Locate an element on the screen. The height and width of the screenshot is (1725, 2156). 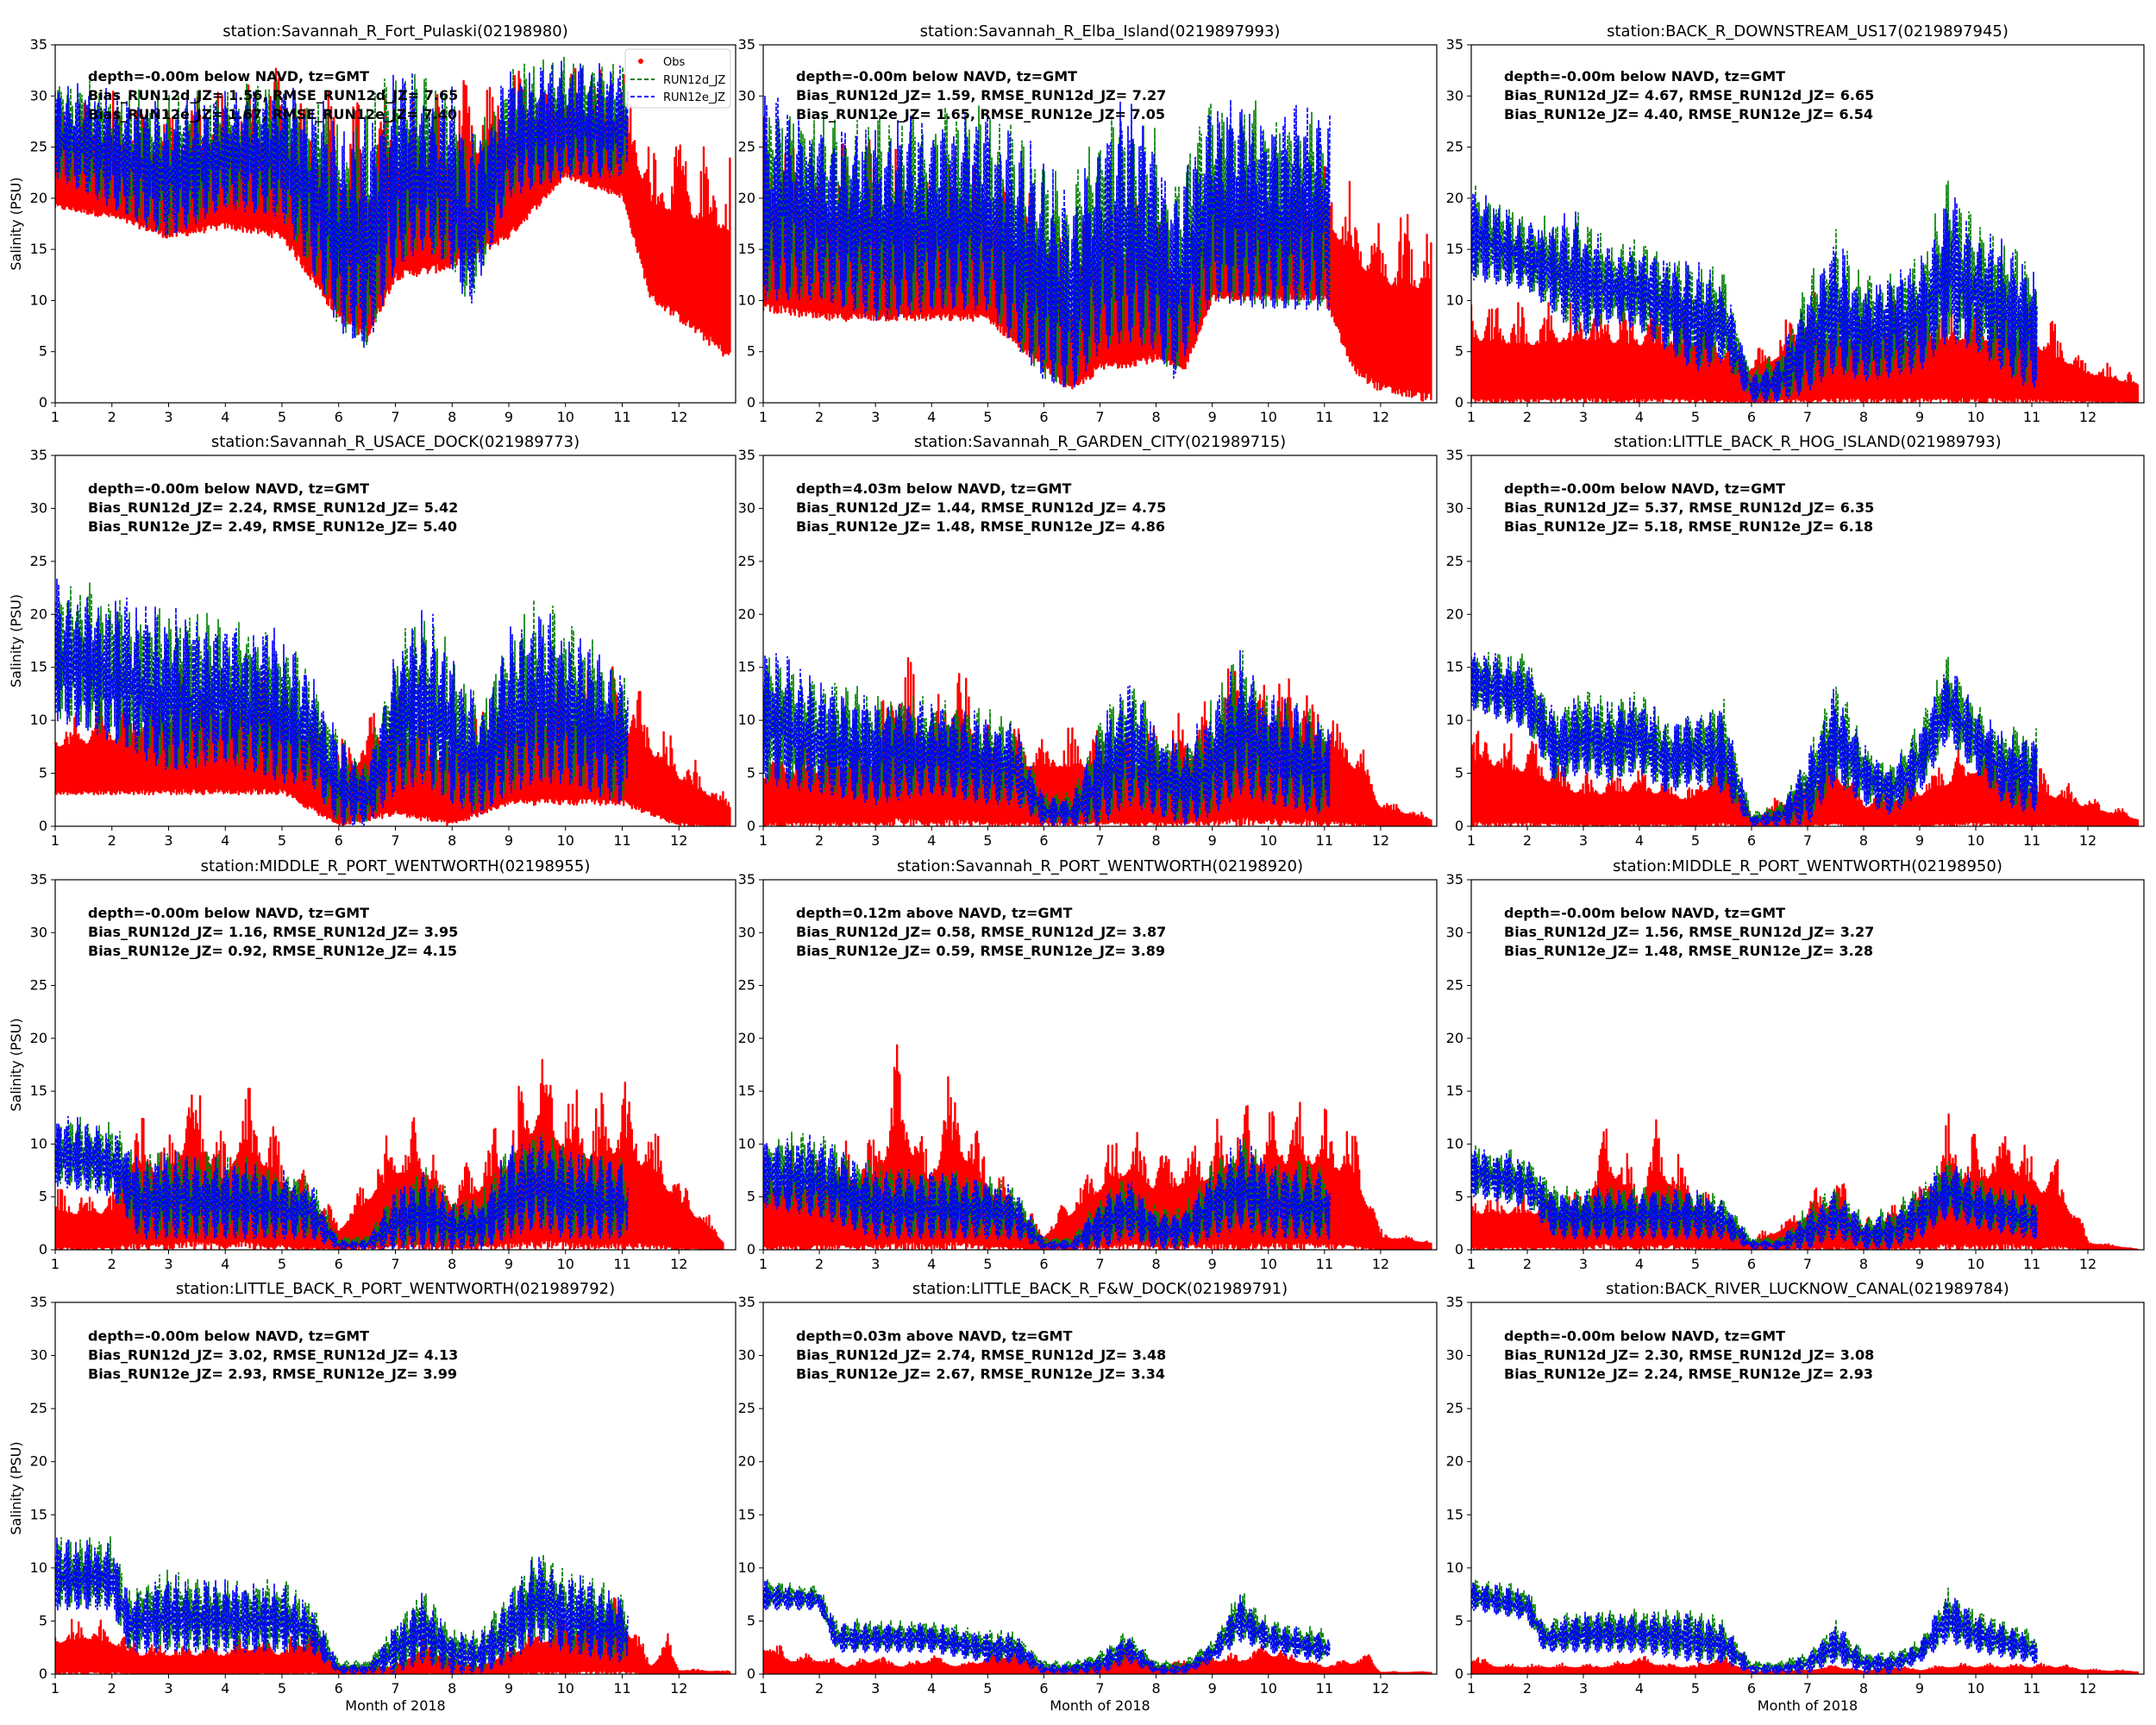
obs-series is located at coordinates (1805, 1665).